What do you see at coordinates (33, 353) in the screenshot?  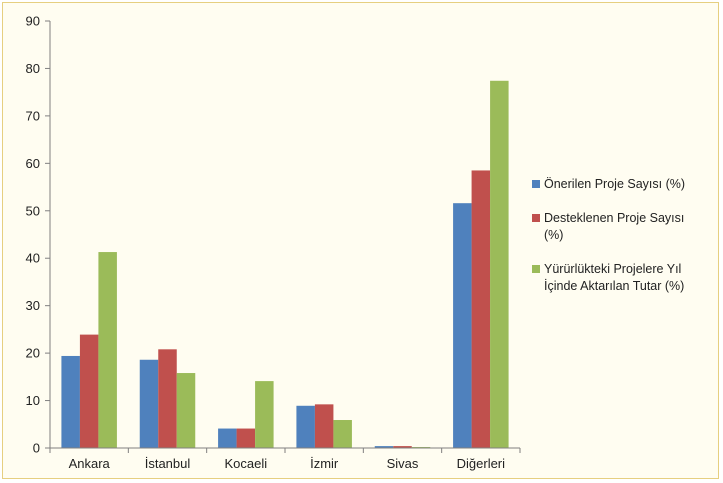 I see `y-tick-label: 20` at bounding box center [33, 353].